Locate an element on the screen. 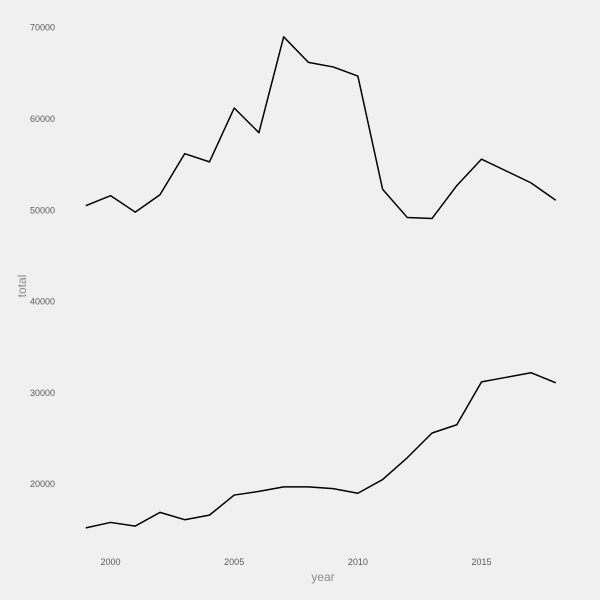  y-tick-label: 60000 is located at coordinates (42, 119).